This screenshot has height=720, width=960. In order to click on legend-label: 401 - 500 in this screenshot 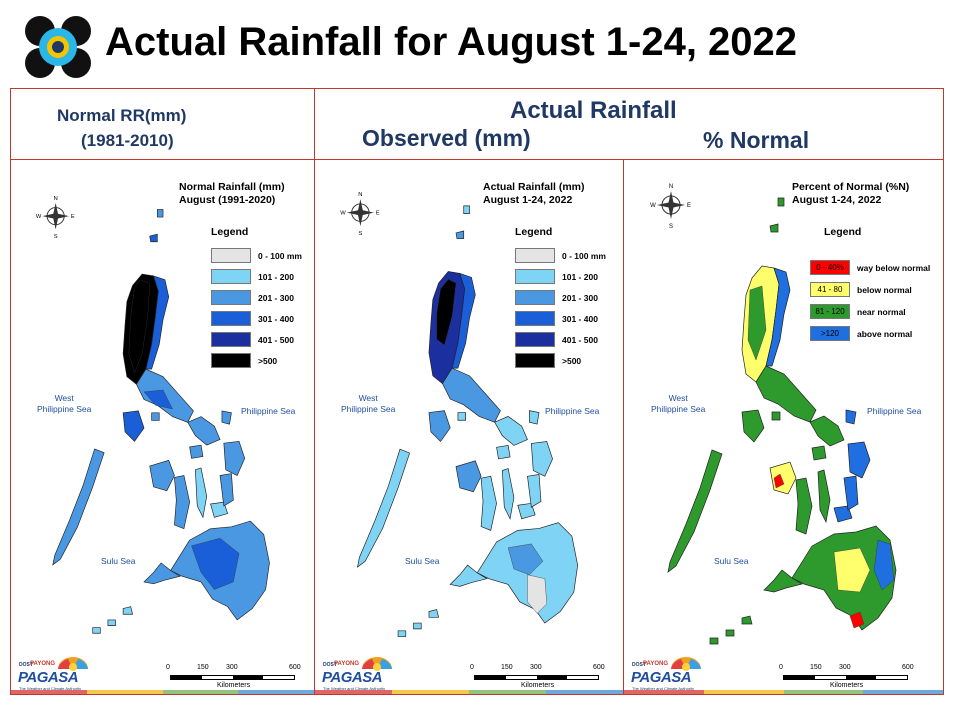, I will do `click(580, 339)`.